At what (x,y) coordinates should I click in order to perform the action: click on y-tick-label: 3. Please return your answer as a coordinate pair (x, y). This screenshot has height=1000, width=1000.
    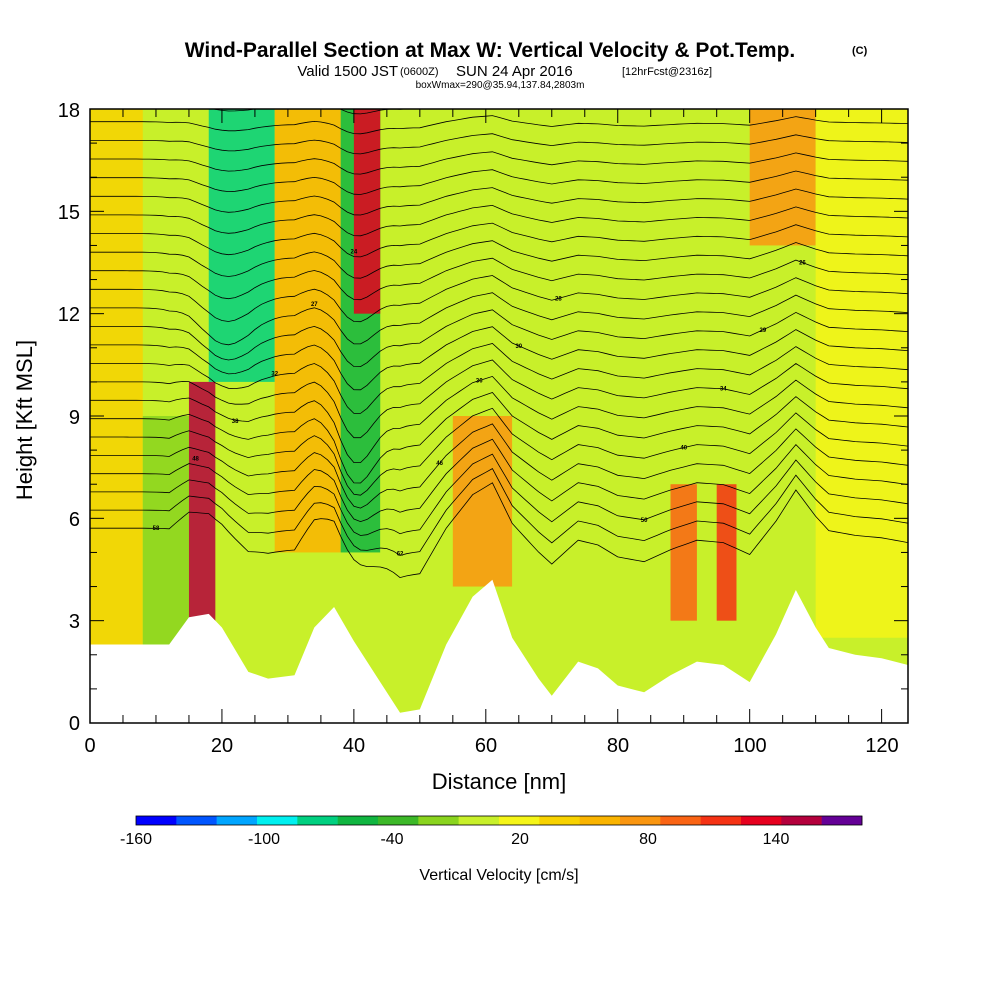
    Looking at the image, I should click on (74, 622).